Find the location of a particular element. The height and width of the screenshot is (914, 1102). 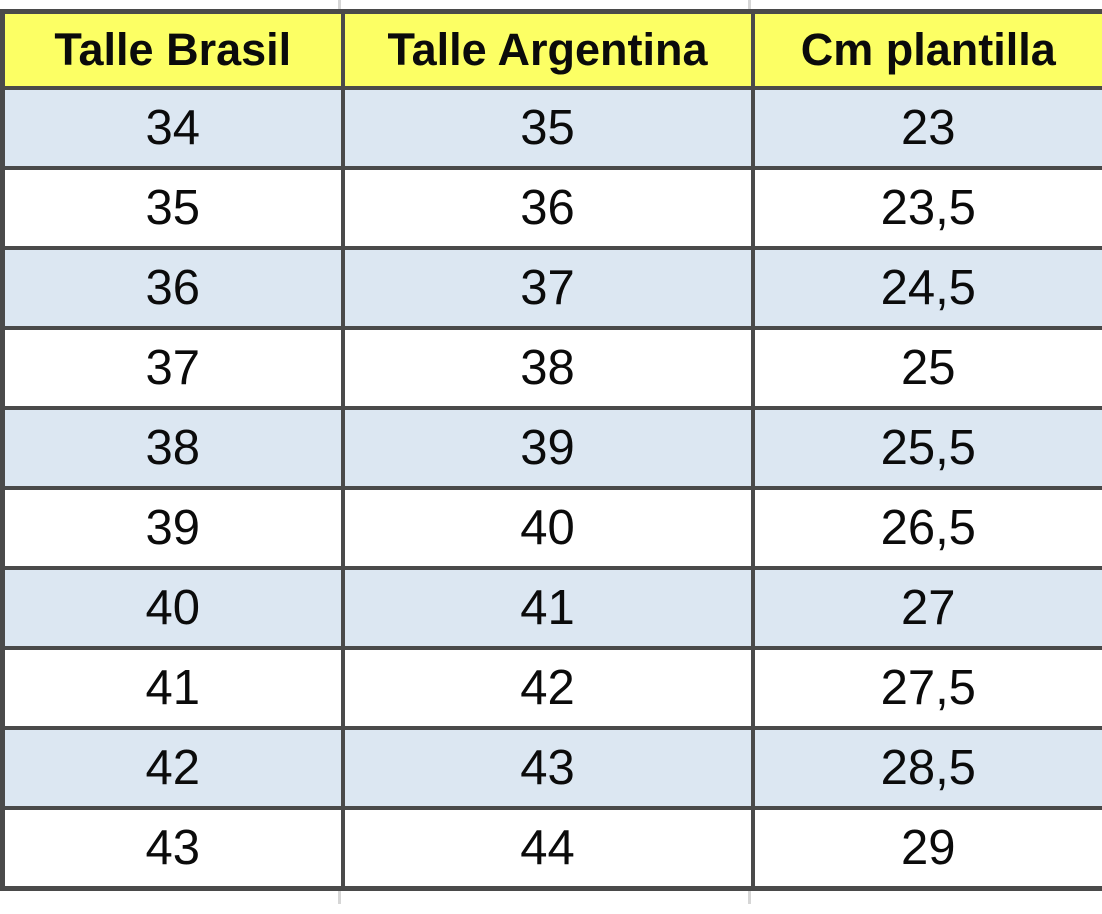

table-row: 41 42 27,5 is located at coordinates (551, 688).